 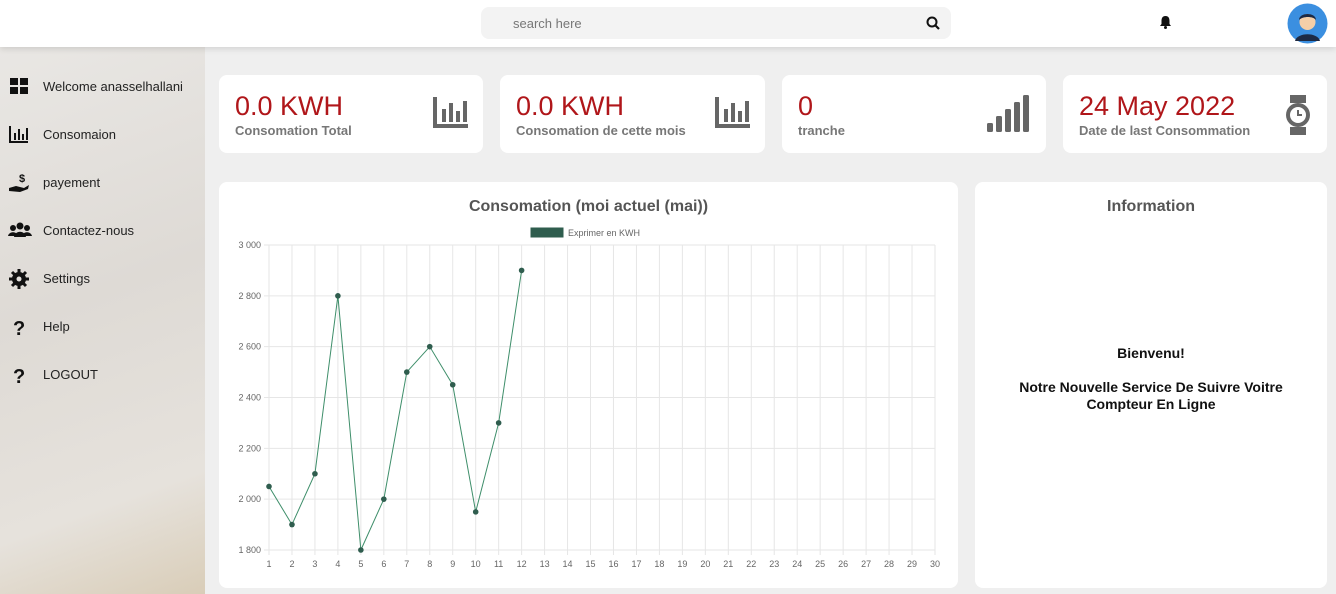 What do you see at coordinates (821, 130) in the screenshot?
I see `stat-label: tranche` at bounding box center [821, 130].